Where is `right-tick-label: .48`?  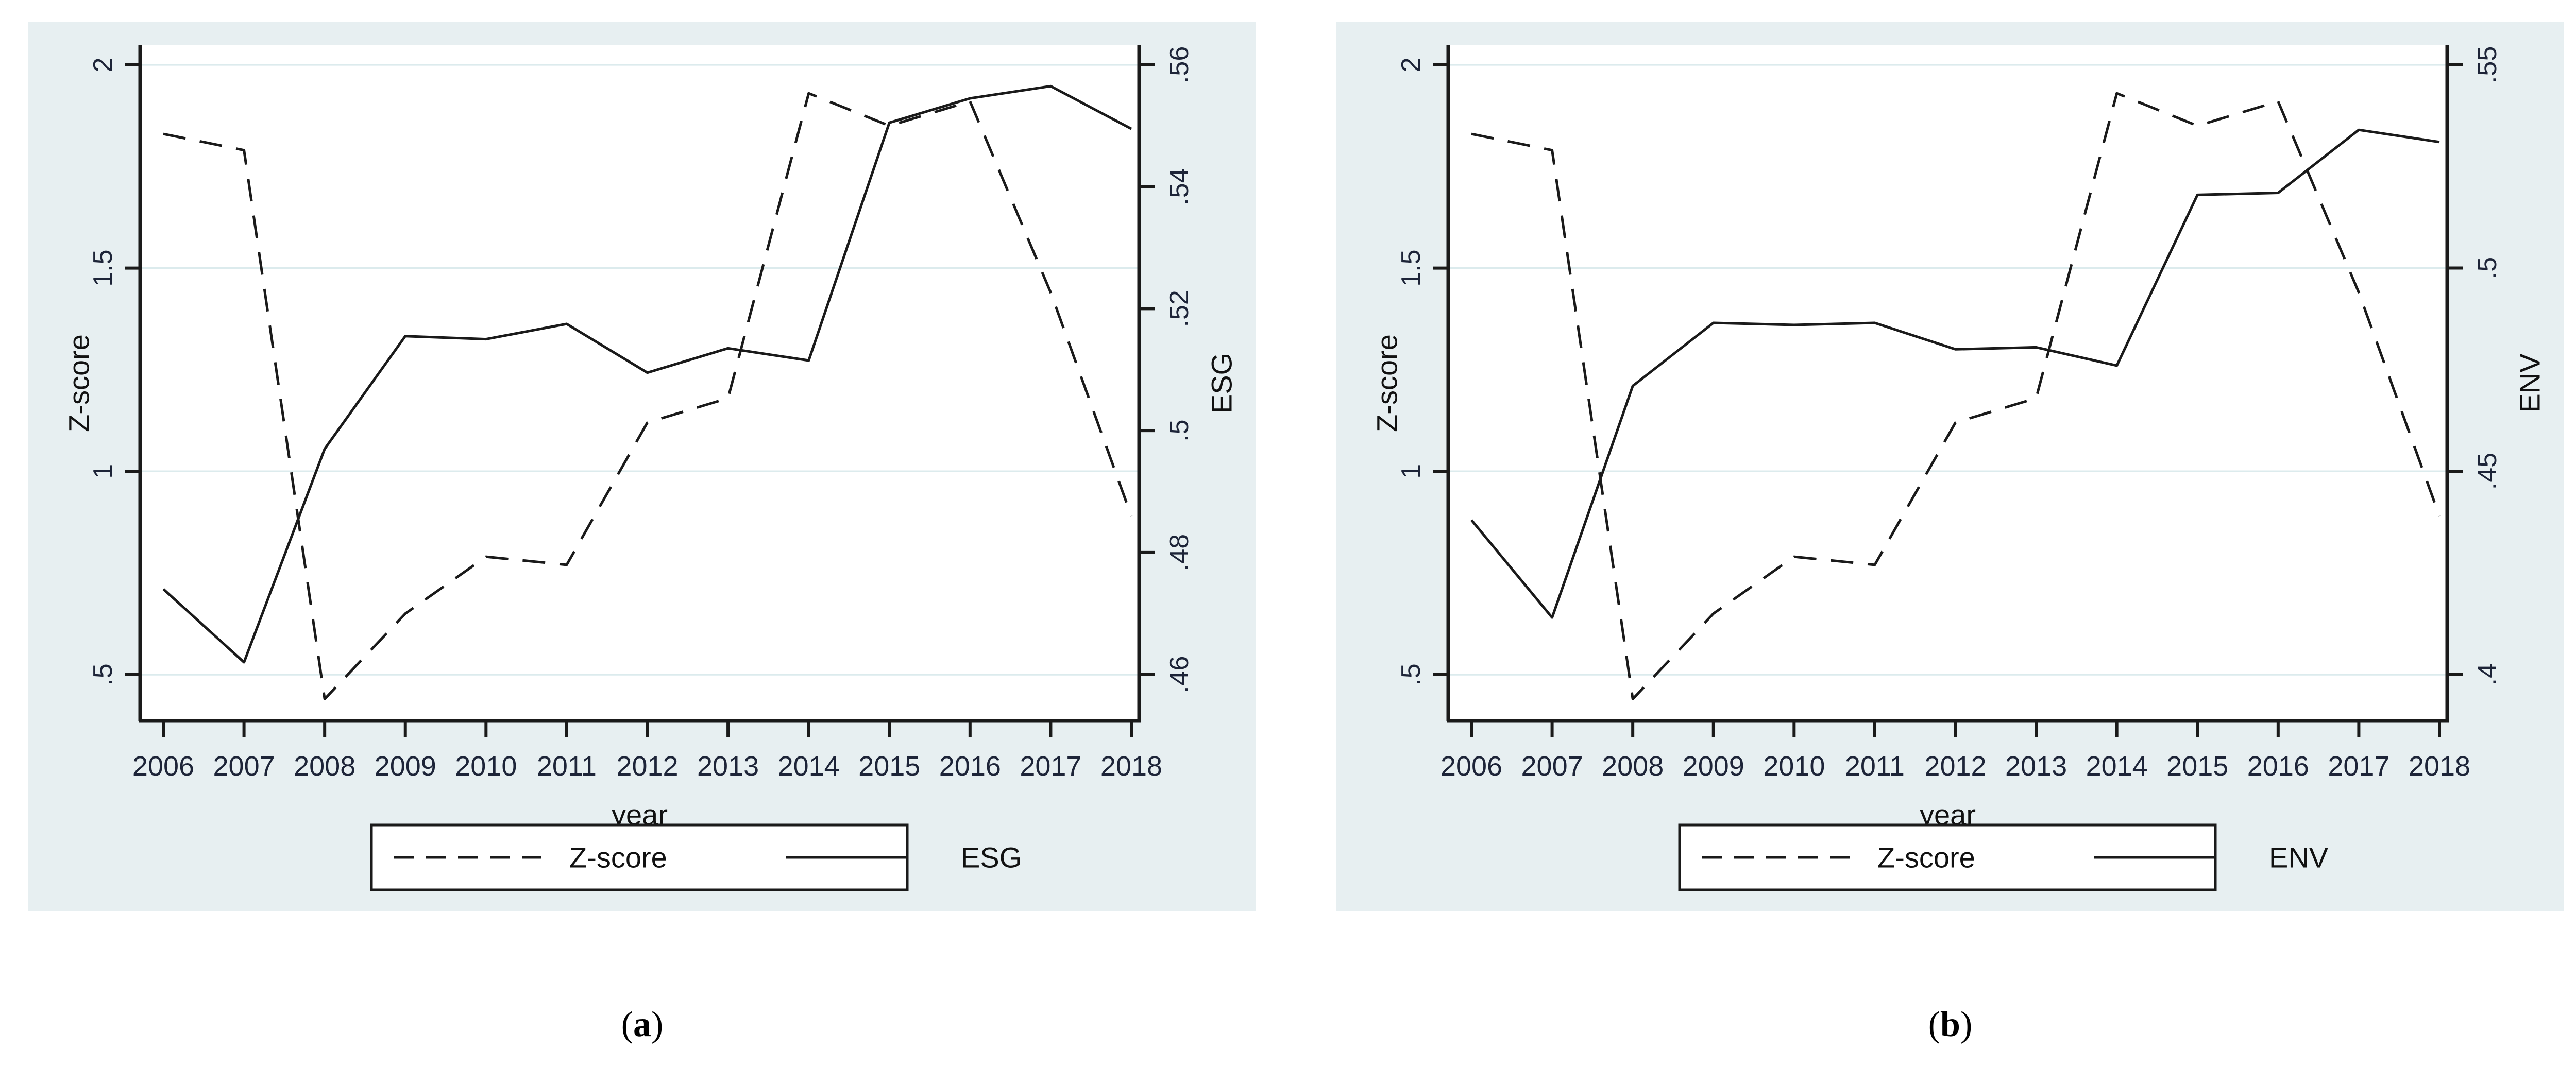
right-tick-label: .48 is located at coordinates (1179, 552).